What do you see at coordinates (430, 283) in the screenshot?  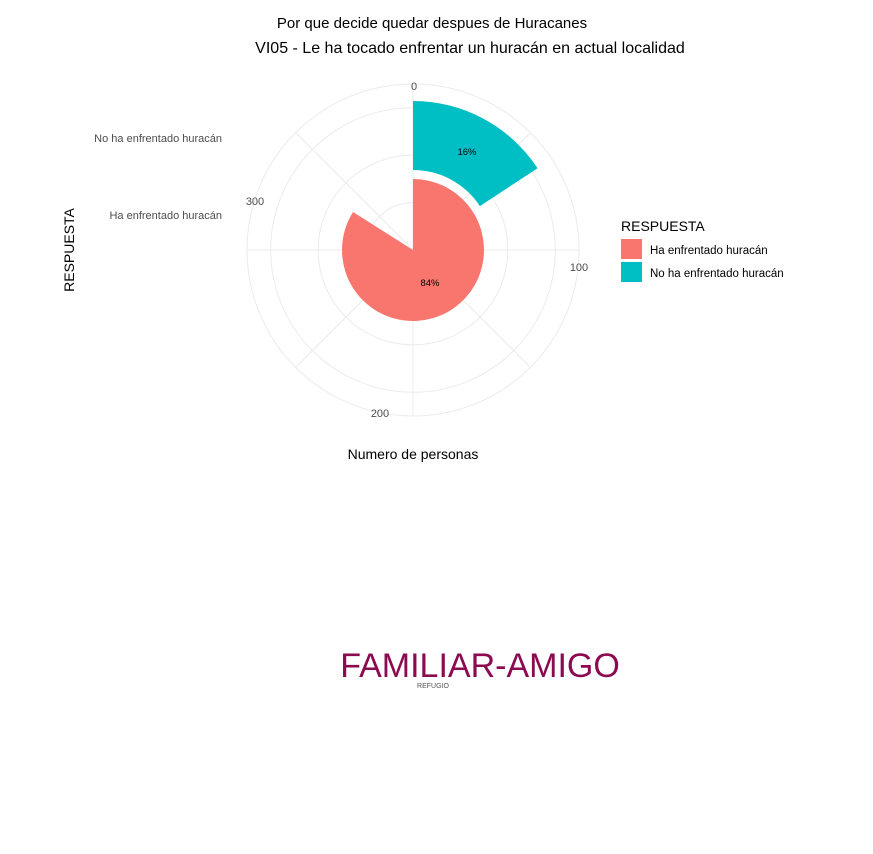 I see `bar-percent-label: 84%` at bounding box center [430, 283].